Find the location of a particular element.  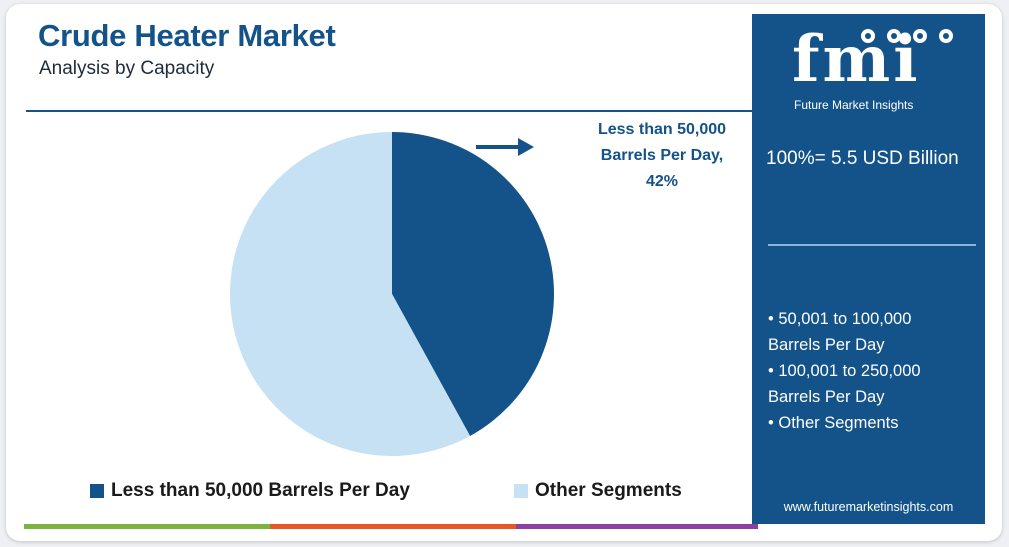

page-title: Crude Heater Market is located at coordinates (187, 35).